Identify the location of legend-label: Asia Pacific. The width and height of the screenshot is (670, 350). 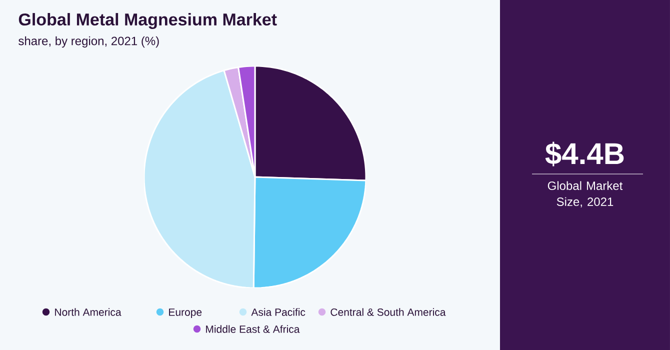
(278, 312).